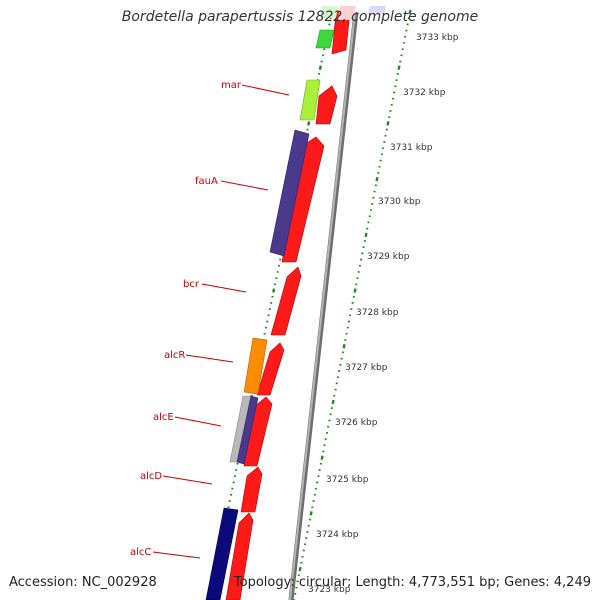 The width and height of the screenshot is (600, 600). Describe the element at coordinates (322, 305) in the screenshot. I see `genome-backbone-highlight` at that location.